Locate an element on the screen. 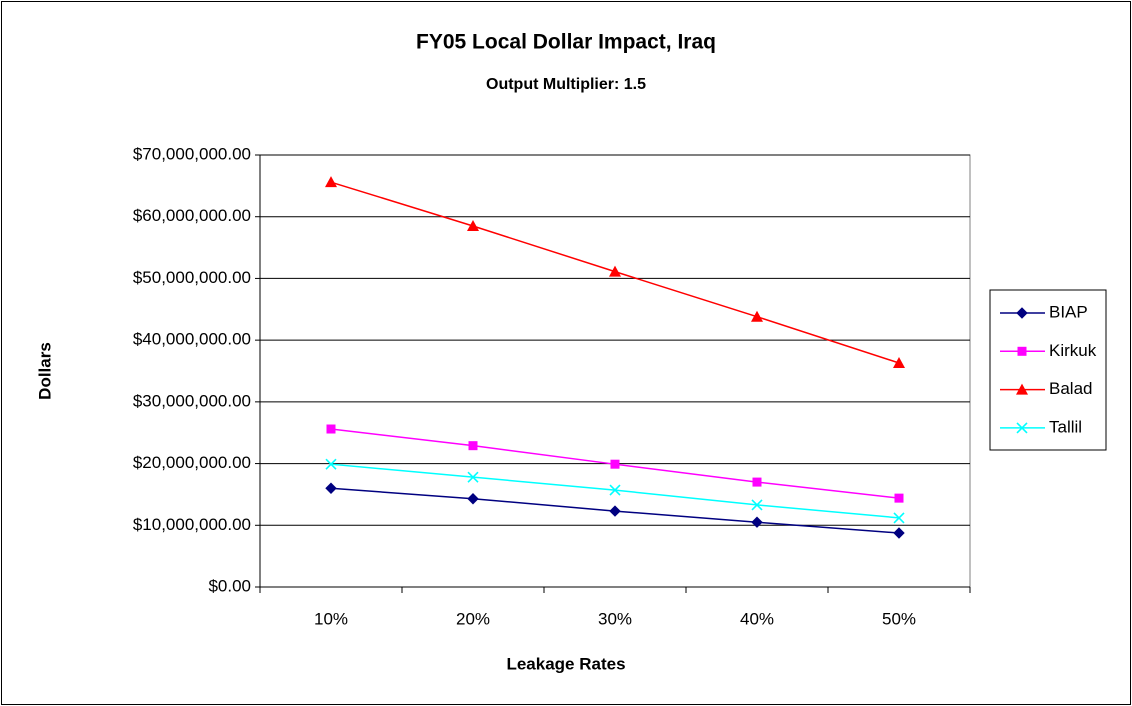  legend-box is located at coordinates (1048, 370).